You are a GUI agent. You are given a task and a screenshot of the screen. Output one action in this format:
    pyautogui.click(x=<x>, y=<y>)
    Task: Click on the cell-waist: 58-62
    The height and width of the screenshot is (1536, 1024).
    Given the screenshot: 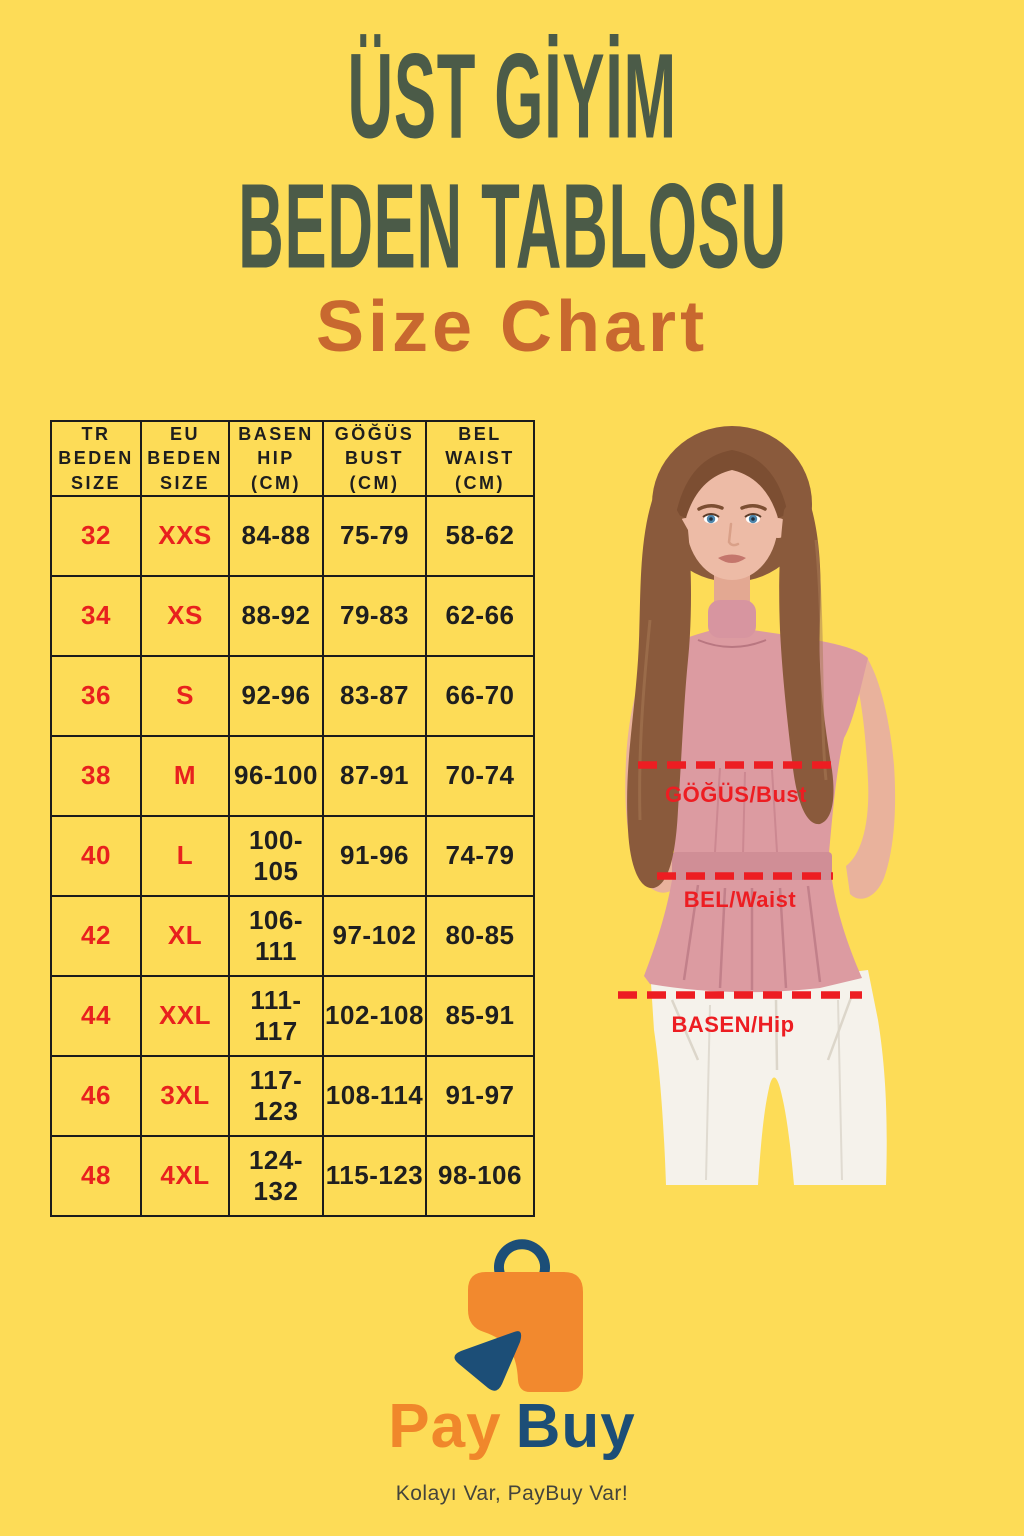 What is the action you would take?
    pyautogui.click(x=480, y=535)
    